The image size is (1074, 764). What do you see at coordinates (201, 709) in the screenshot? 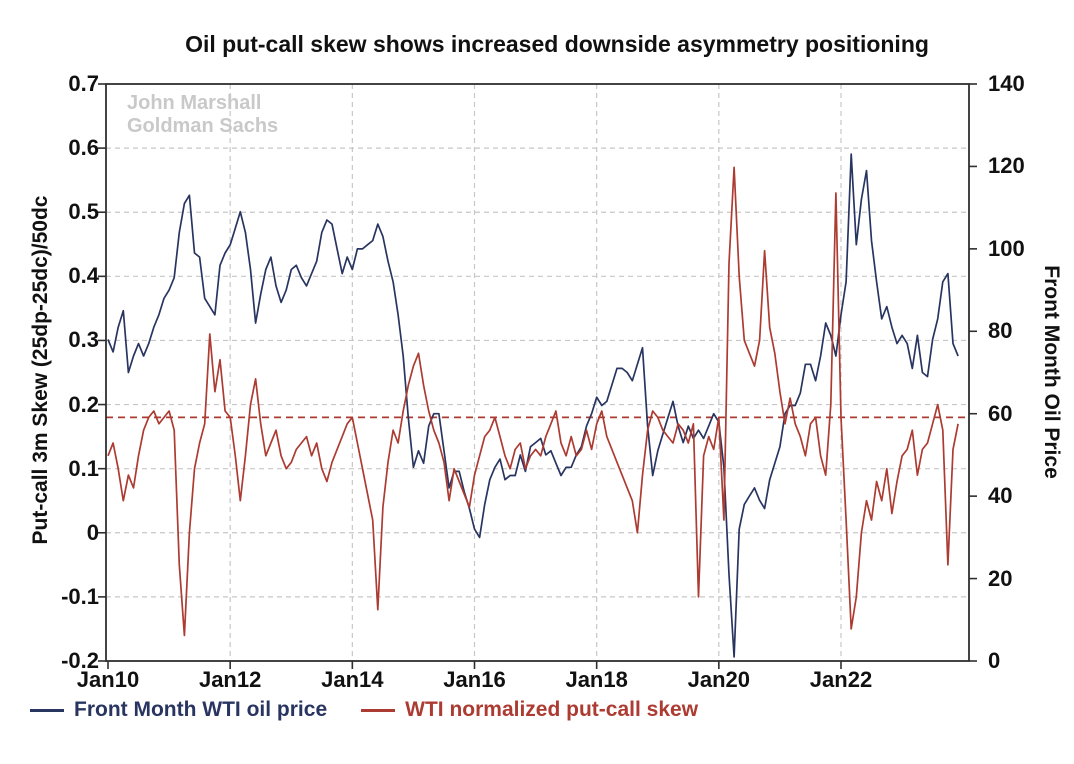
I see `legend-label-wti-price: Front Month WTI oil price` at bounding box center [201, 709].